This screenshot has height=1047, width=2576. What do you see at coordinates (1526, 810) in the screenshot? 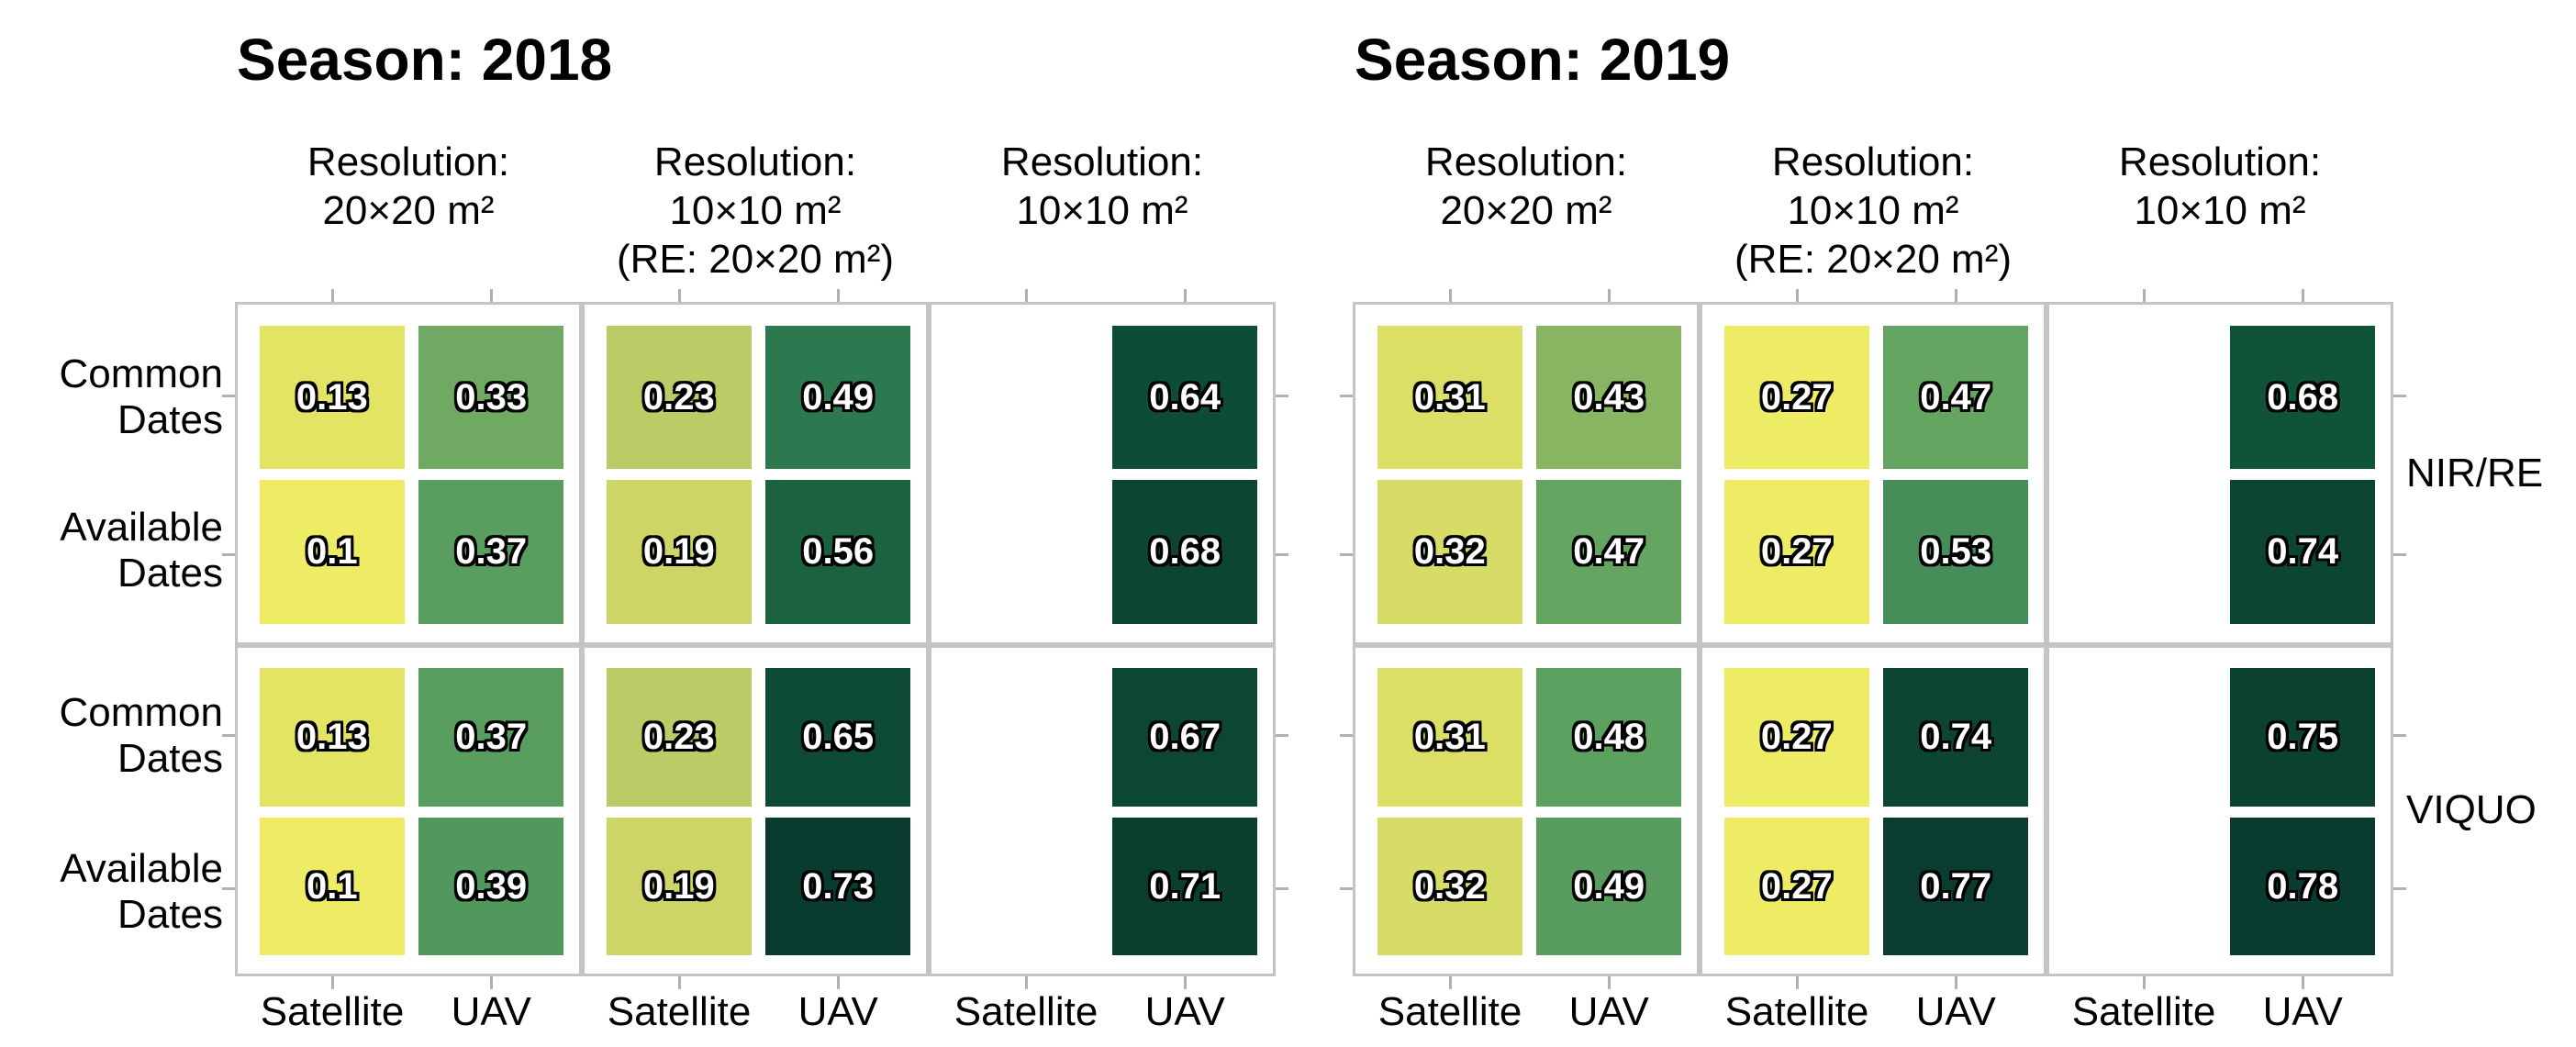
I see `heatmap-panel: 0.31 0.48 0.32 0.49` at bounding box center [1526, 810].